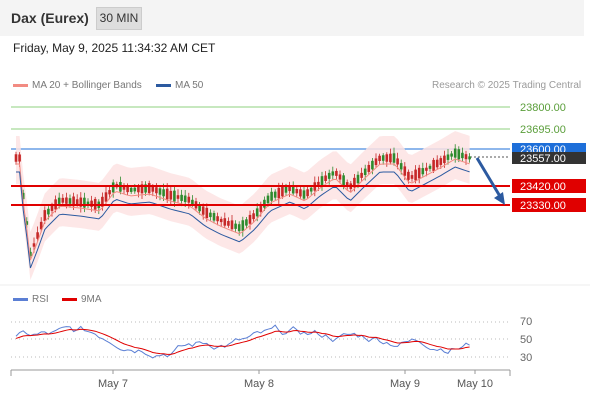 The width and height of the screenshot is (590, 400). Describe the element at coordinates (526, 358) in the screenshot. I see `rsi-label-30: 30` at that location.